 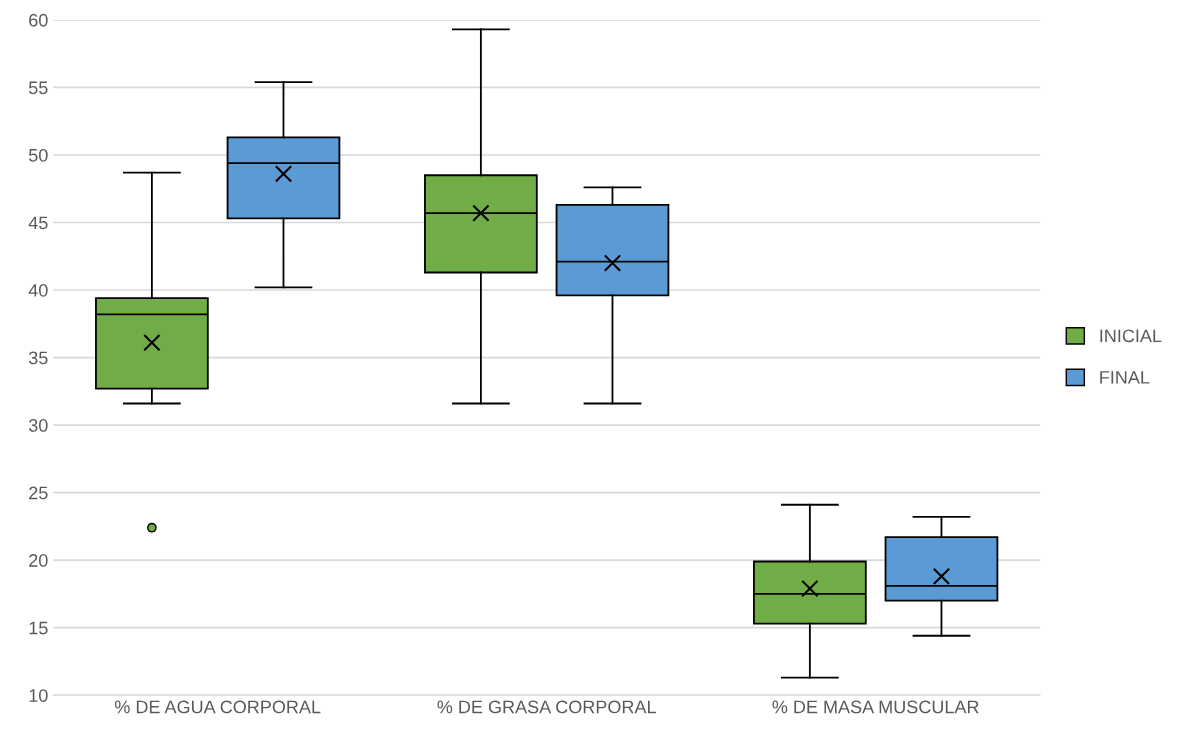 What do you see at coordinates (875, 707) in the screenshot?
I see `x-tick-label: % DE MASA MUSCULAR` at bounding box center [875, 707].